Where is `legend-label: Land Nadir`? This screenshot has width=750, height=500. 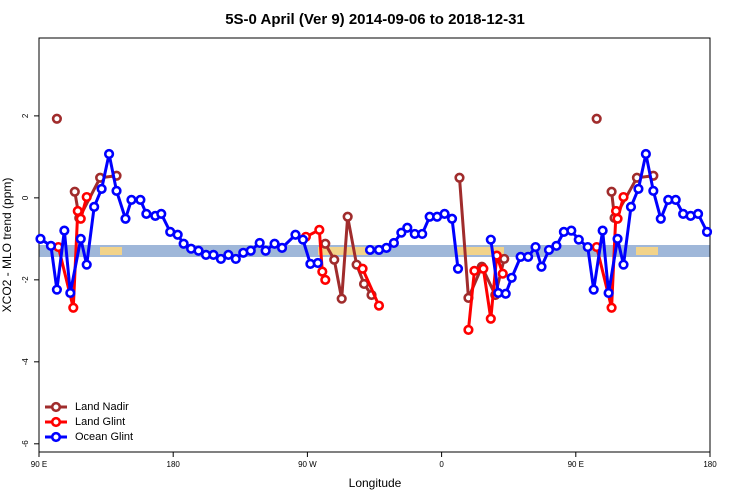
legend-label: Land Nadir is located at coordinates (102, 407).